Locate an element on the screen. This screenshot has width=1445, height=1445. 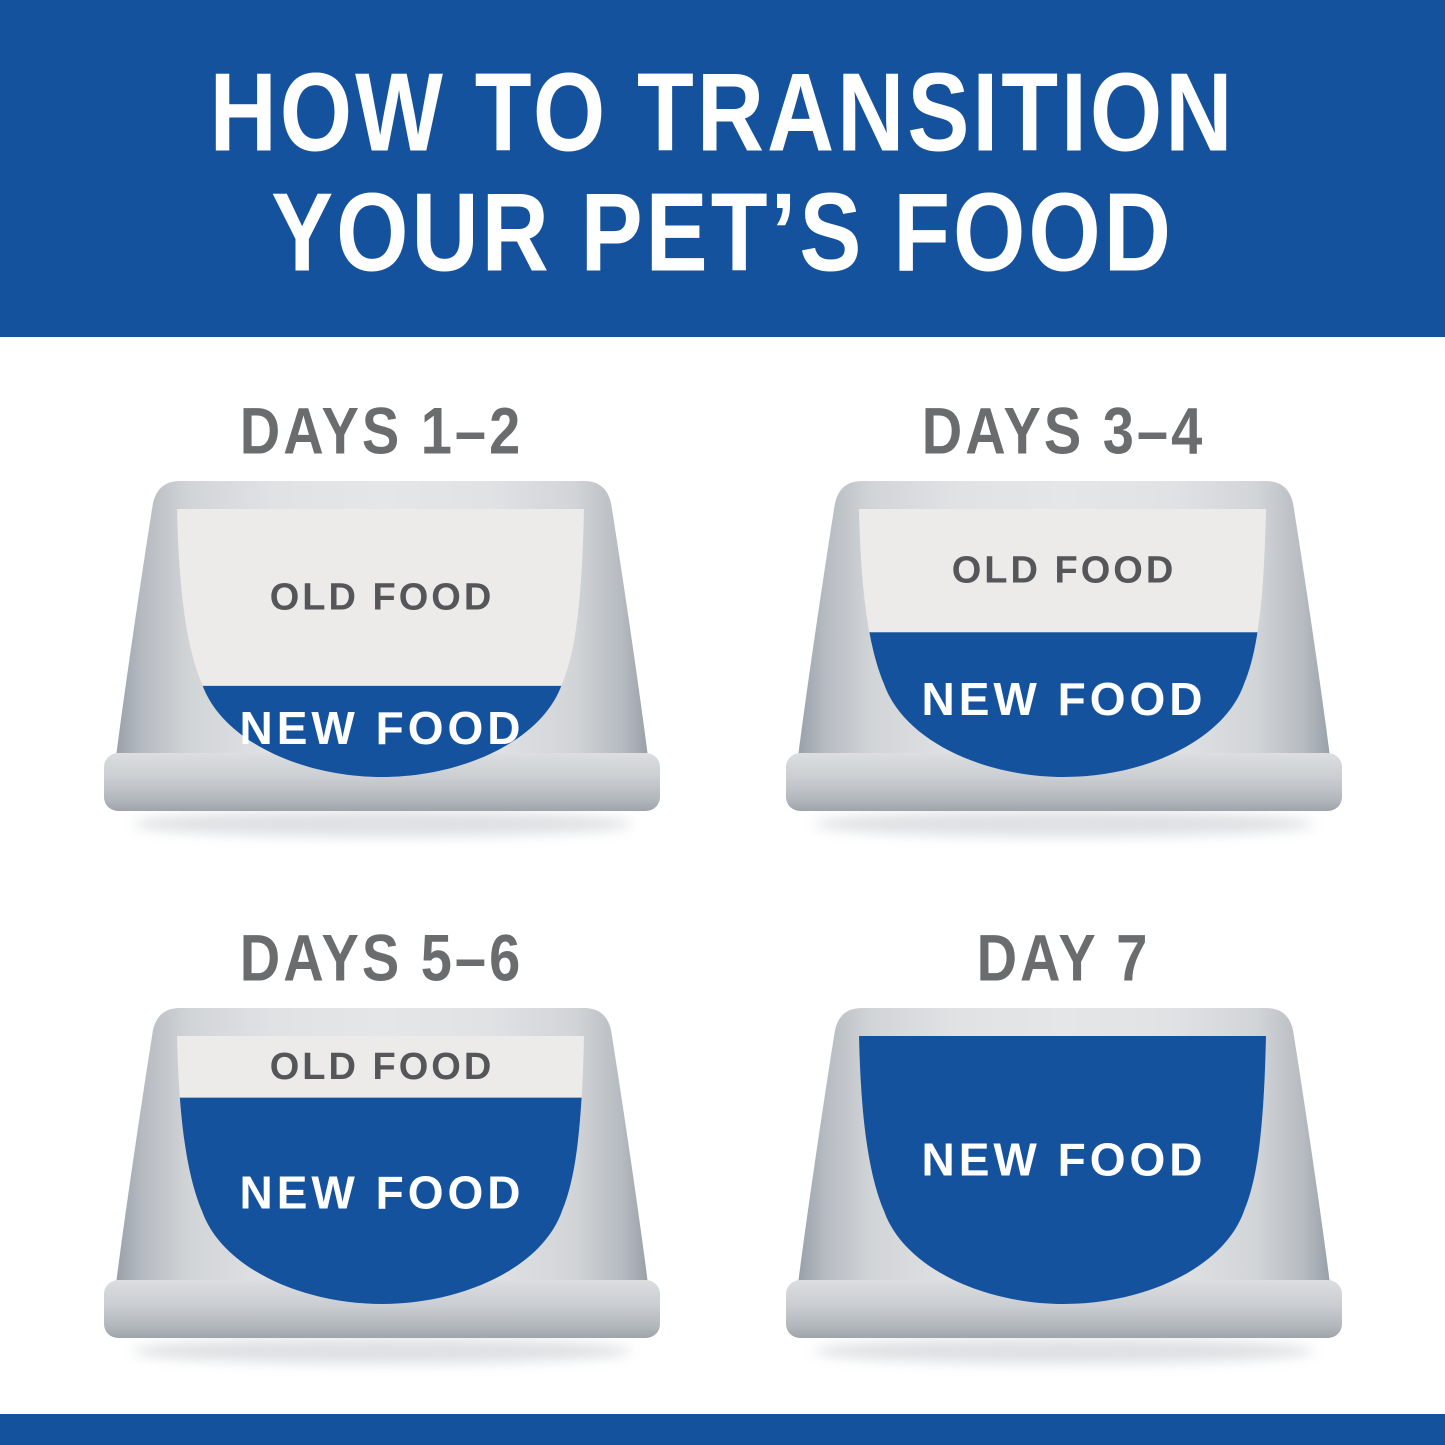
stage-days-3-4: DAYS 3–4 OLD FOOD NEW FOOD is located at coordinates (1064, 593).